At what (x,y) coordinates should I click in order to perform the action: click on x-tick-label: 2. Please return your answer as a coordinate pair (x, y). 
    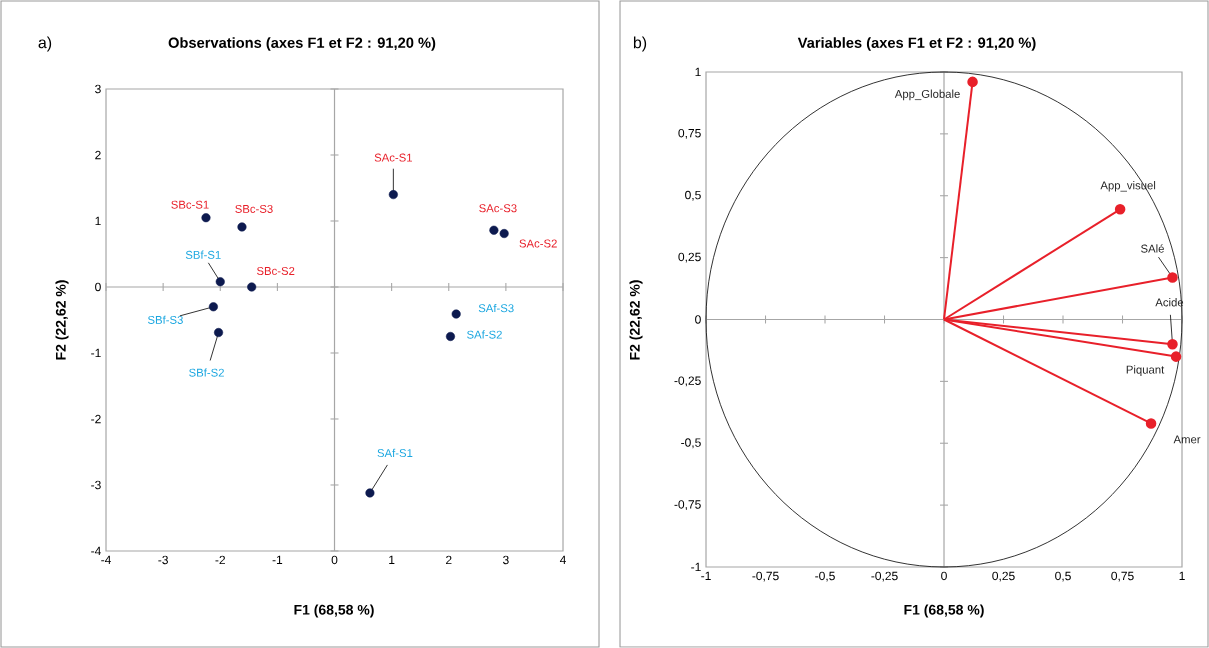
    Looking at the image, I should click on (449, 560).